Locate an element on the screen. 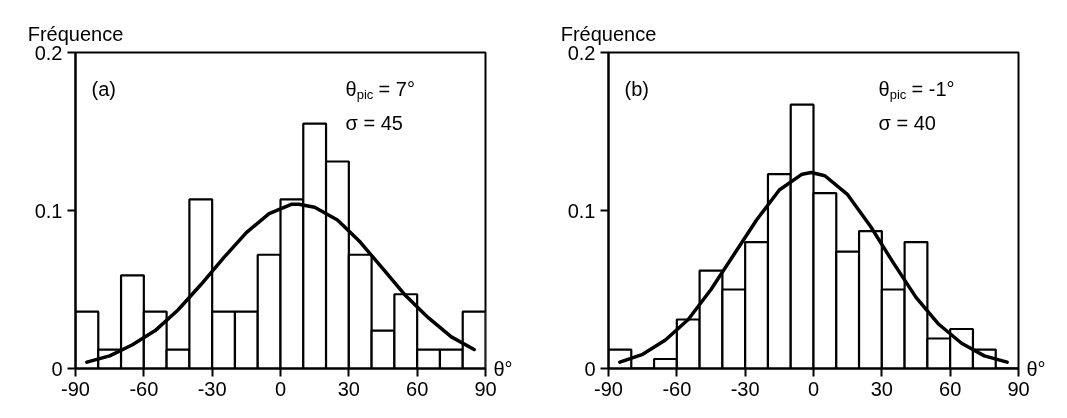  annotation: (b) is located at coordinates (636, 88).